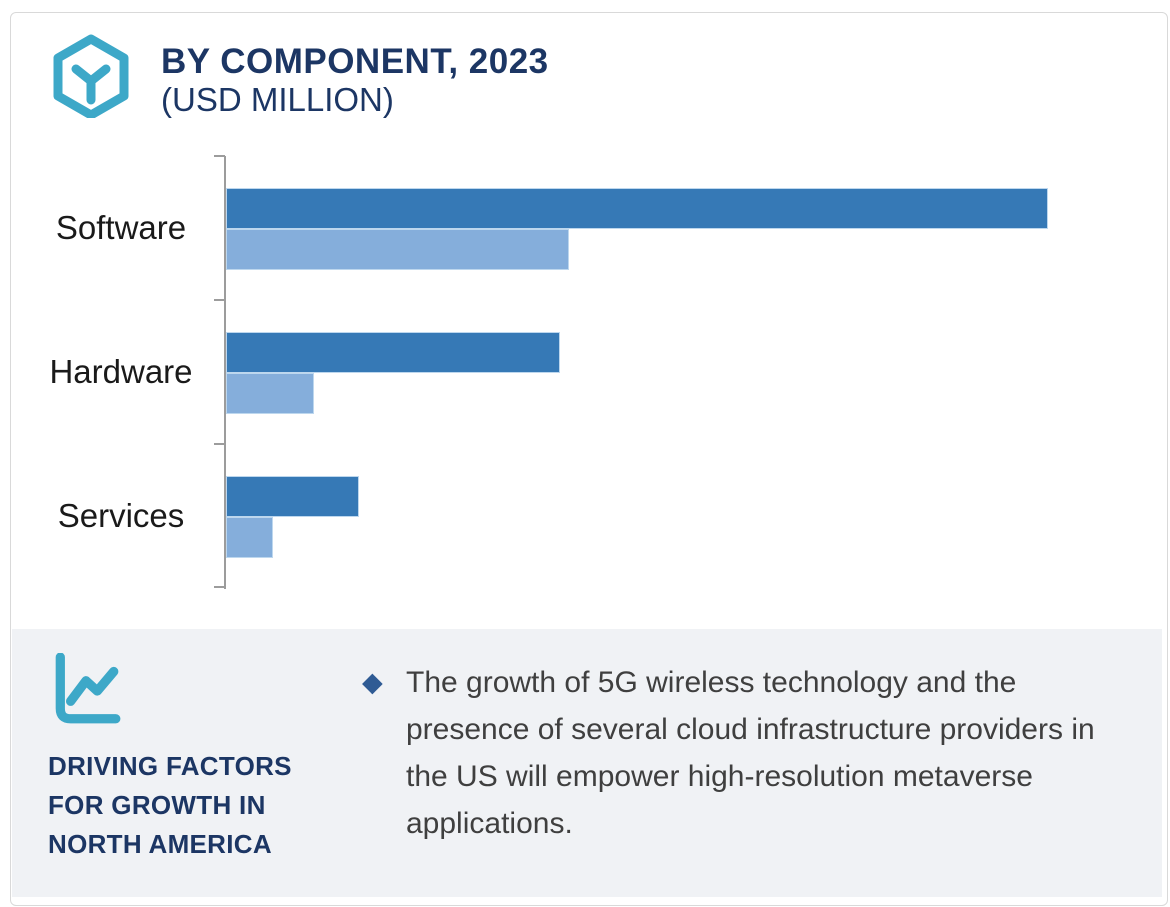 The image size is (1170, 907). Describe the element at coordinates (277, 99) in the screenshot. I see `chart-subtitle: (USD MILLION)` at that location.